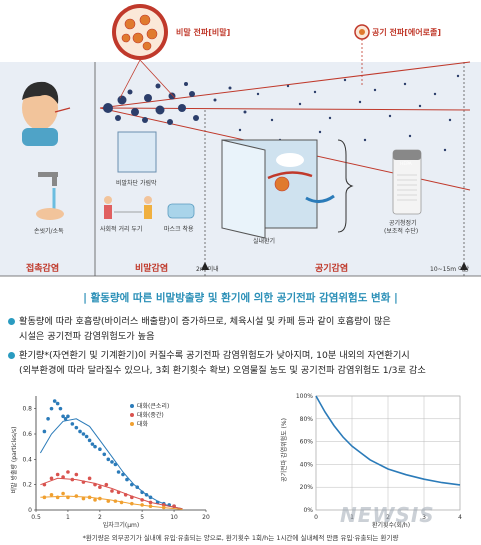 This screenshot has width=481, height=545. What do you see at coordinates (388, 440) in the screenshot?
I see `risk-curve-line` at bounding box center [388, 440].